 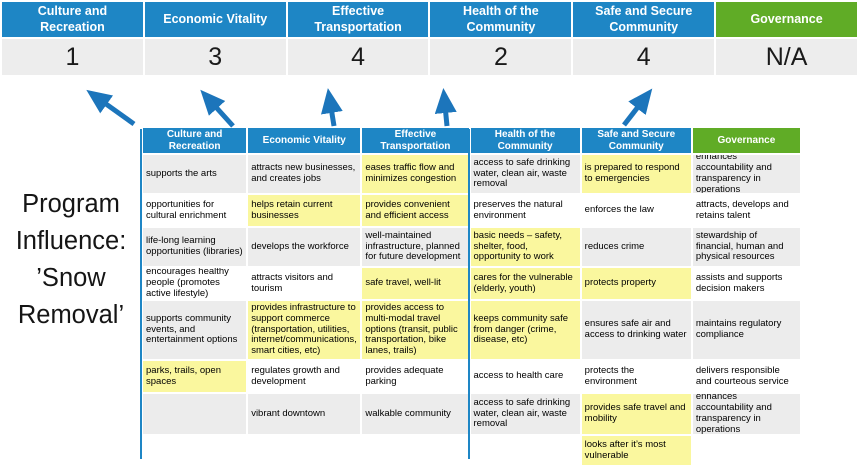 I want to click on program-title-line: ’Snow, so click(x=71, y=278).